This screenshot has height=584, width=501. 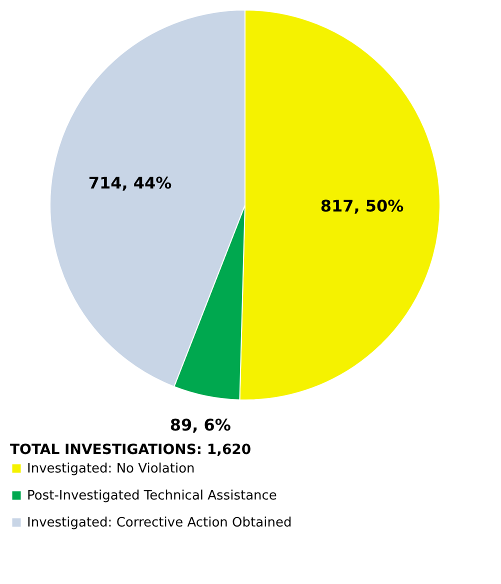 What do you see at coordinates (152, 496) in the screenshot?
I see `legend-label: Post-Investigated Technical Assistance` at bounding box center [152, 496].